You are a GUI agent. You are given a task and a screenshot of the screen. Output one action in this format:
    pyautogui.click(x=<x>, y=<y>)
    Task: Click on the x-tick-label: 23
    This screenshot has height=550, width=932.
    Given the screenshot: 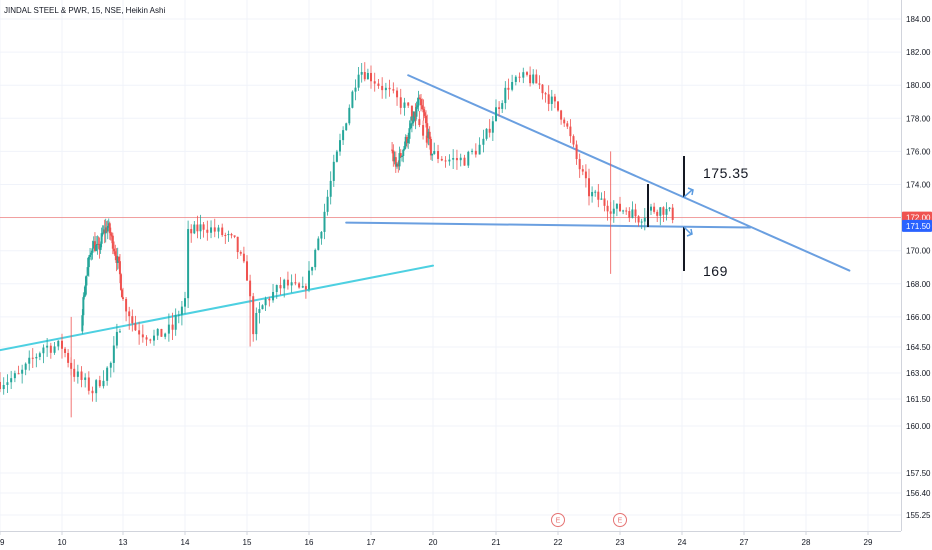 What is the action you would take?
    pyautogui.click(x=620, y=542)
    